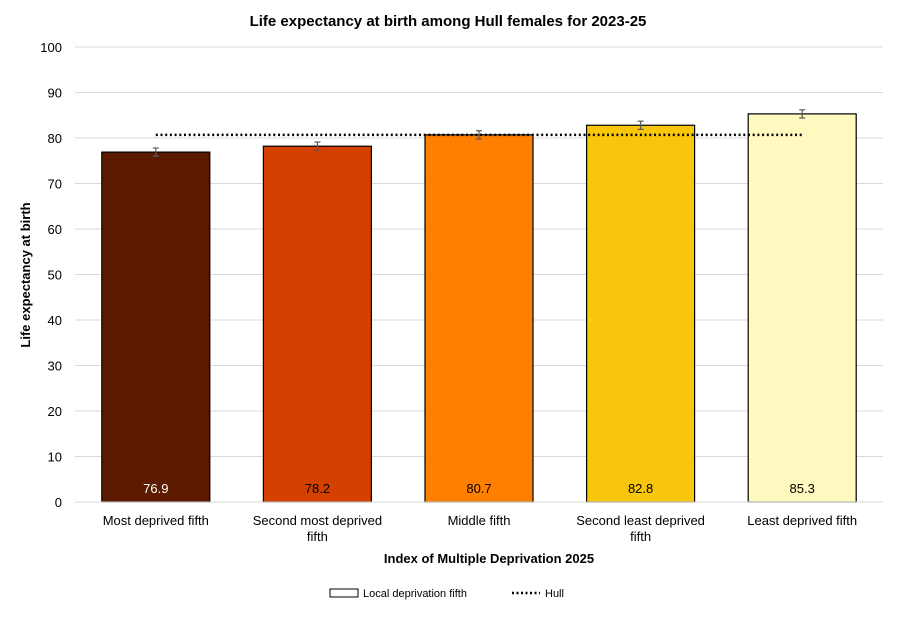 Image resolution: width=897 pixels, height=618 pixels. I want to click on y-tick-label: 90, so click(55, 93).